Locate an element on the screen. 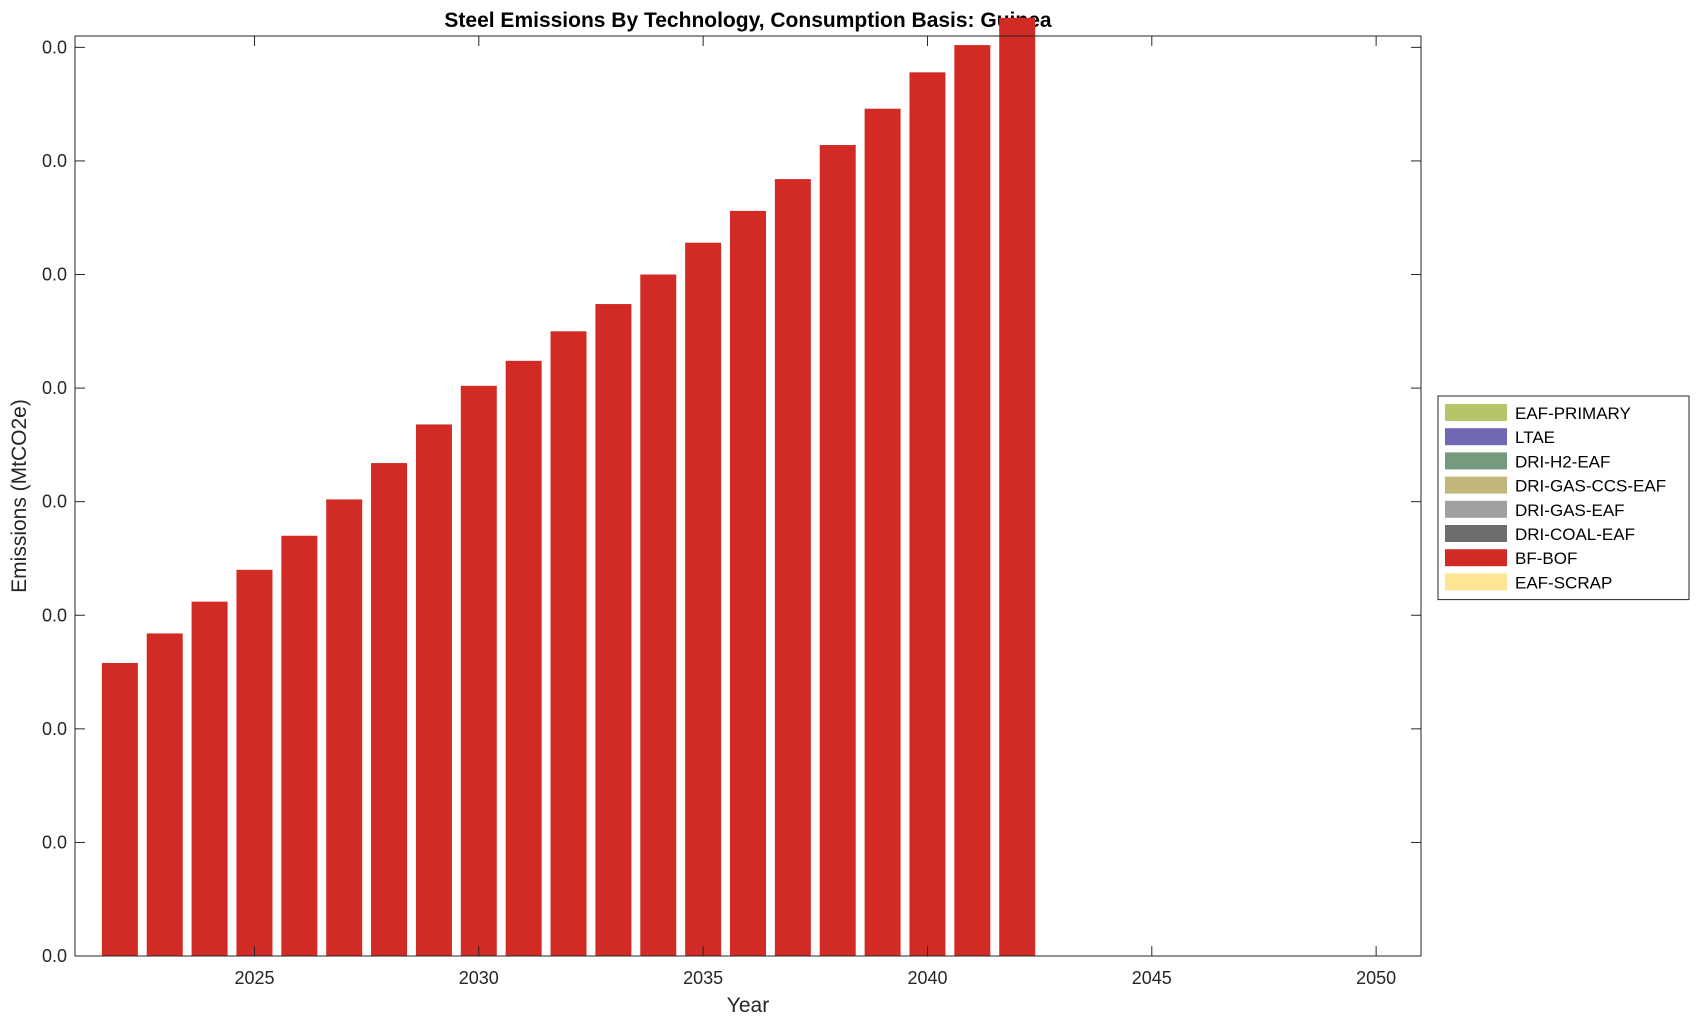 The image size is (1696, 1021). bar-bf-bof-2042 is located at coordinates (1017, 487).